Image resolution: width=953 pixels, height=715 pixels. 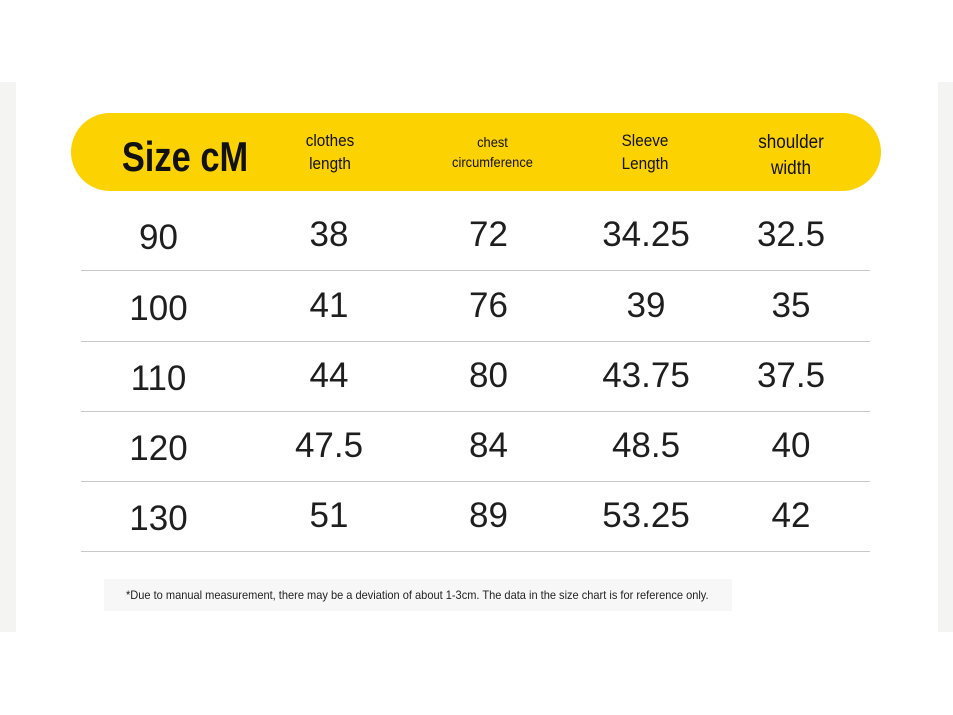 What do you see at coordinates (791, 445) in the screenshot?
I see `cell-shoulder: 40` at bounding box center [791, 445].